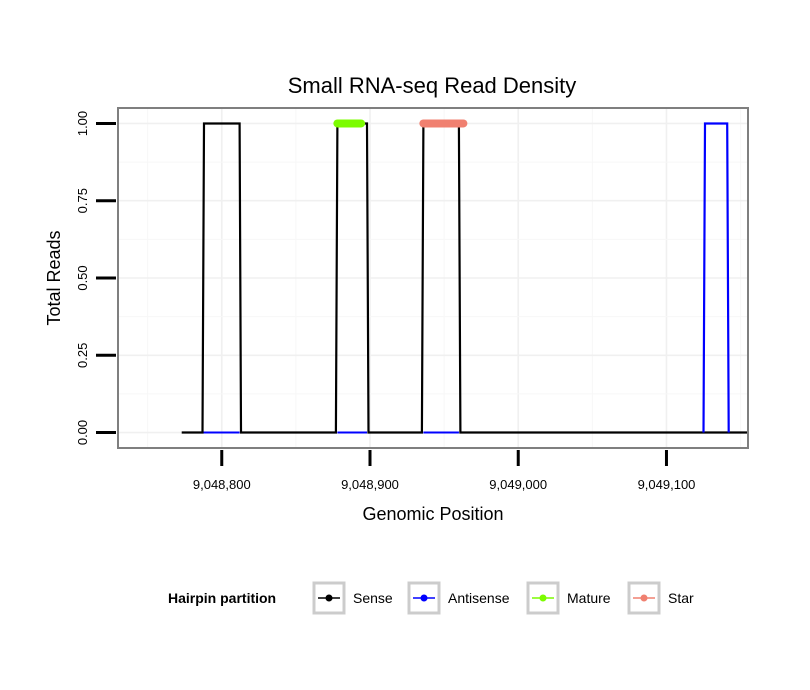 This screenshot has width=810, height=690. Describe the element at coordinates (518, 484) in the screenshot. I see `x-tick-label-2: 9,049,000` at that location.